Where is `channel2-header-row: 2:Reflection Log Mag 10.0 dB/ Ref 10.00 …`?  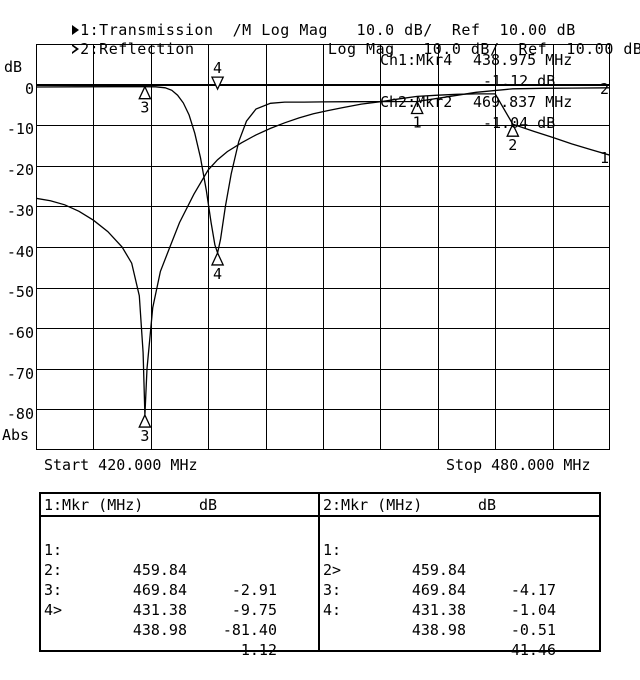 channel2-header-row: 2:Reflection Log Mag 10.0 dB/ Ref 10.00 … is located at coordinates (337, 39).